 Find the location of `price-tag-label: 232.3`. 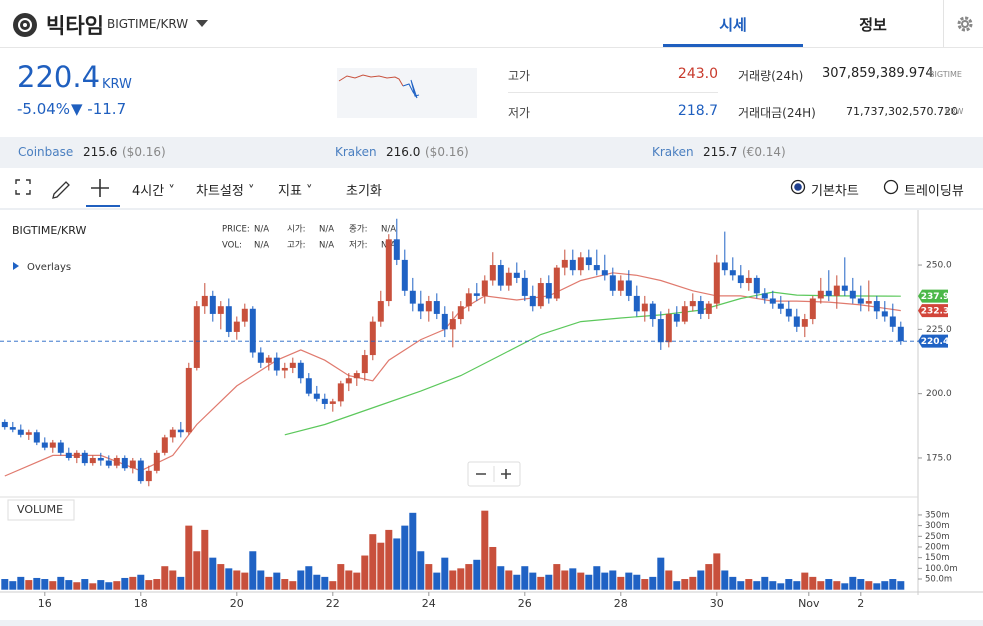

price-tag-label: 232.3 is located at coordinates (935, 312).